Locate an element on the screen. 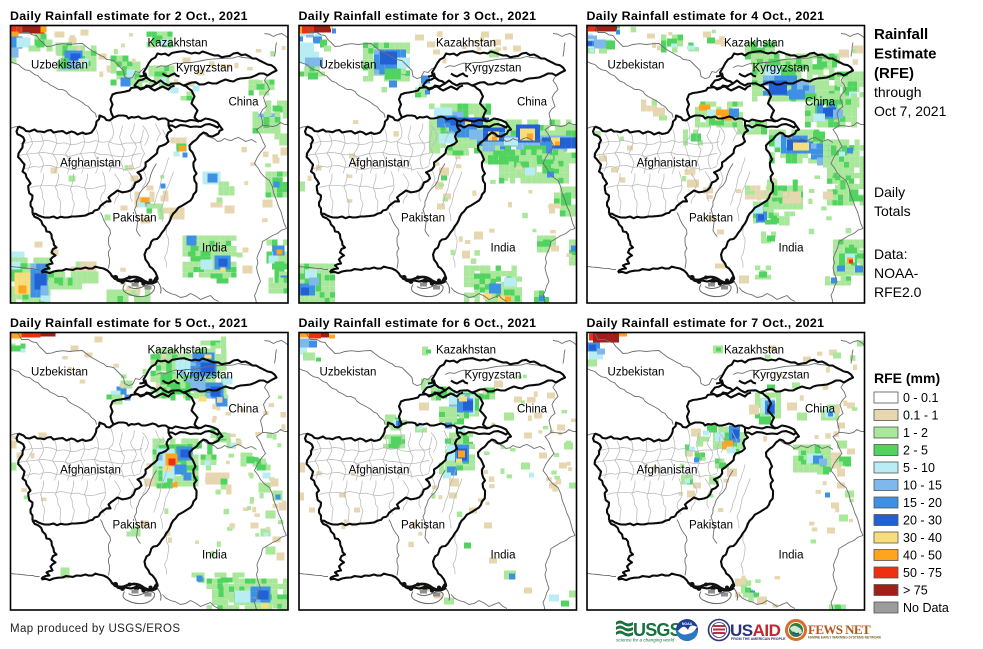 This screenshot has width=983, height=649. svg-text: 50 - 75 is located at coordinates (922, 573).